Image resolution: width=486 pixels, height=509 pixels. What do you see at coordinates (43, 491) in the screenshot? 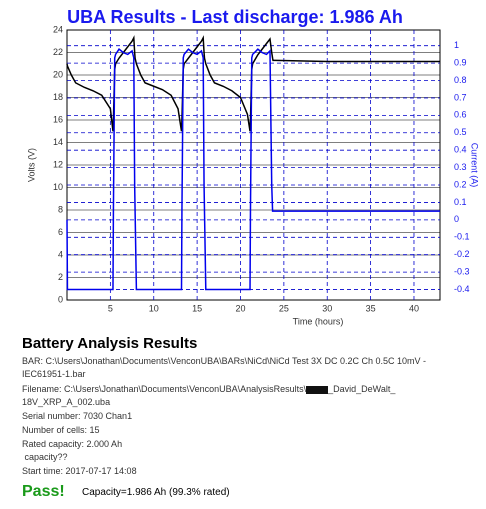
I see `status: Pass!` at bounding box center [43, 491].